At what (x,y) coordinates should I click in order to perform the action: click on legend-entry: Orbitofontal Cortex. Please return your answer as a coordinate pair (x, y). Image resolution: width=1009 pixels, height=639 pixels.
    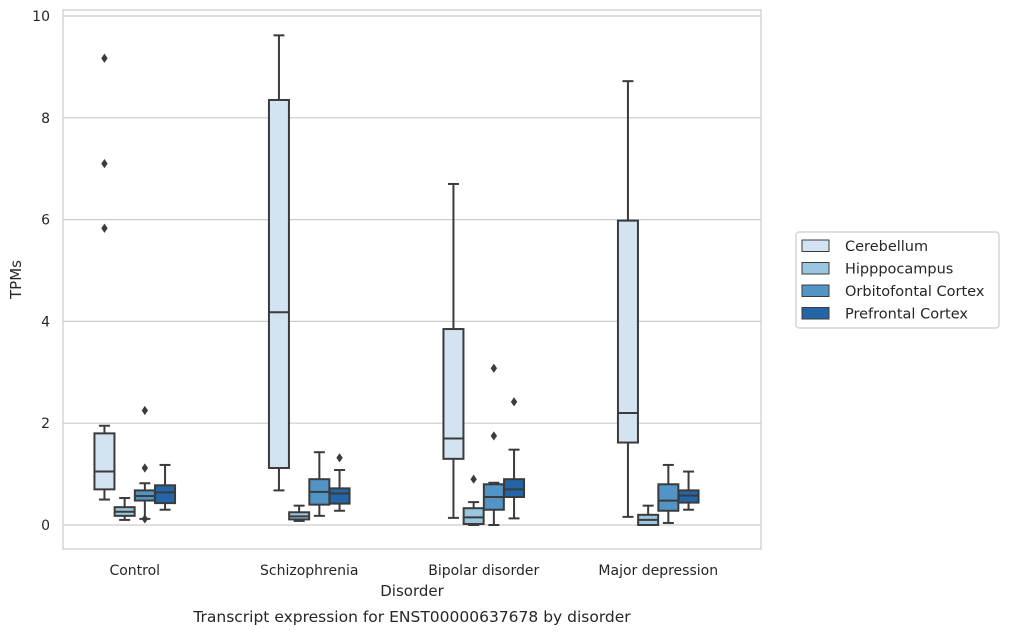
    Looking at the image, I should click on (915, 292).